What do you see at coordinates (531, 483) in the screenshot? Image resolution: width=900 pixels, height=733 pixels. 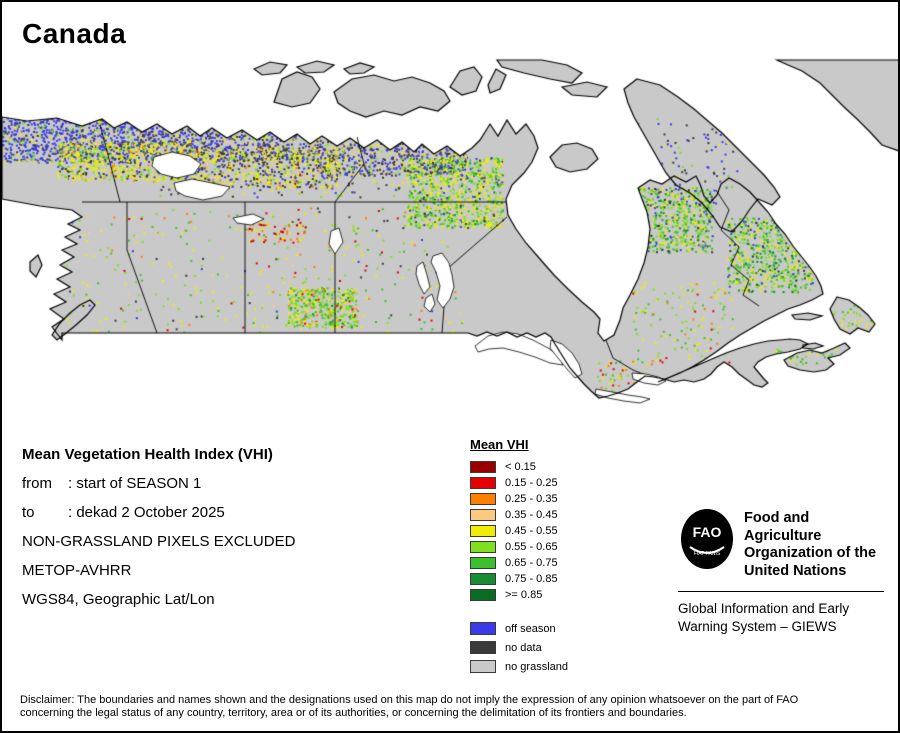 I see `legend-label: 0.15 - 0.25` at bounding box center [531, 483].